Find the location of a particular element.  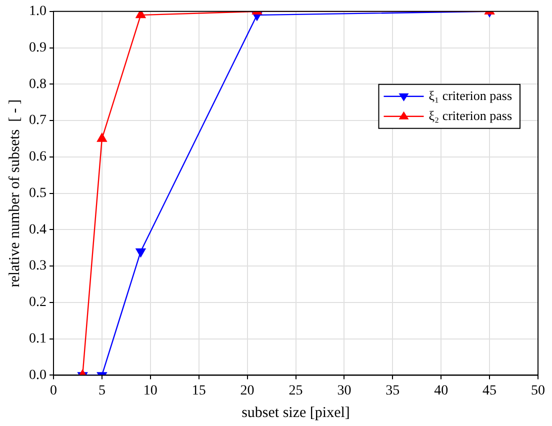

x-tick-label: 45 is located at coordinates (489, 390).